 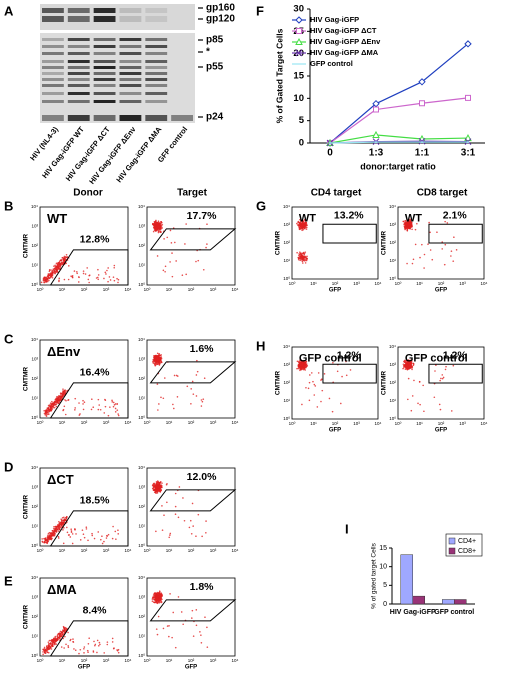 What do you see at coordinates (441, 431) in the screenshot?
I see `x-axis-label: GFP` at bounding box center [441, 431].